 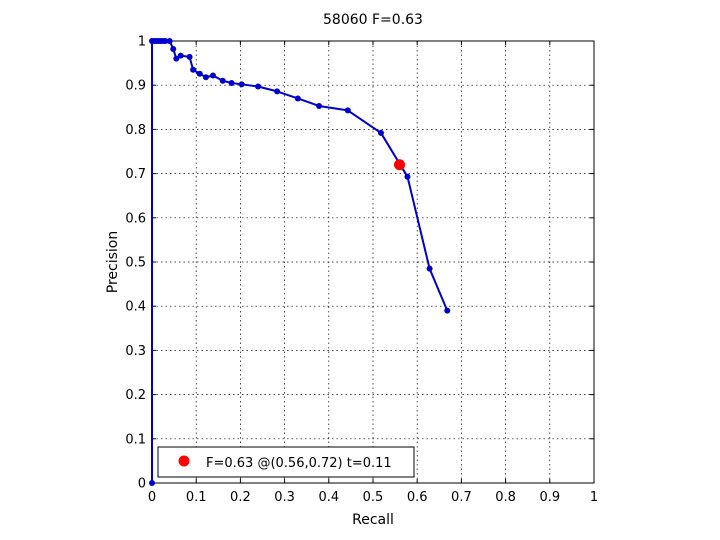 I want to click on x-tick-label: 0.3, so click(x=284, y=497).